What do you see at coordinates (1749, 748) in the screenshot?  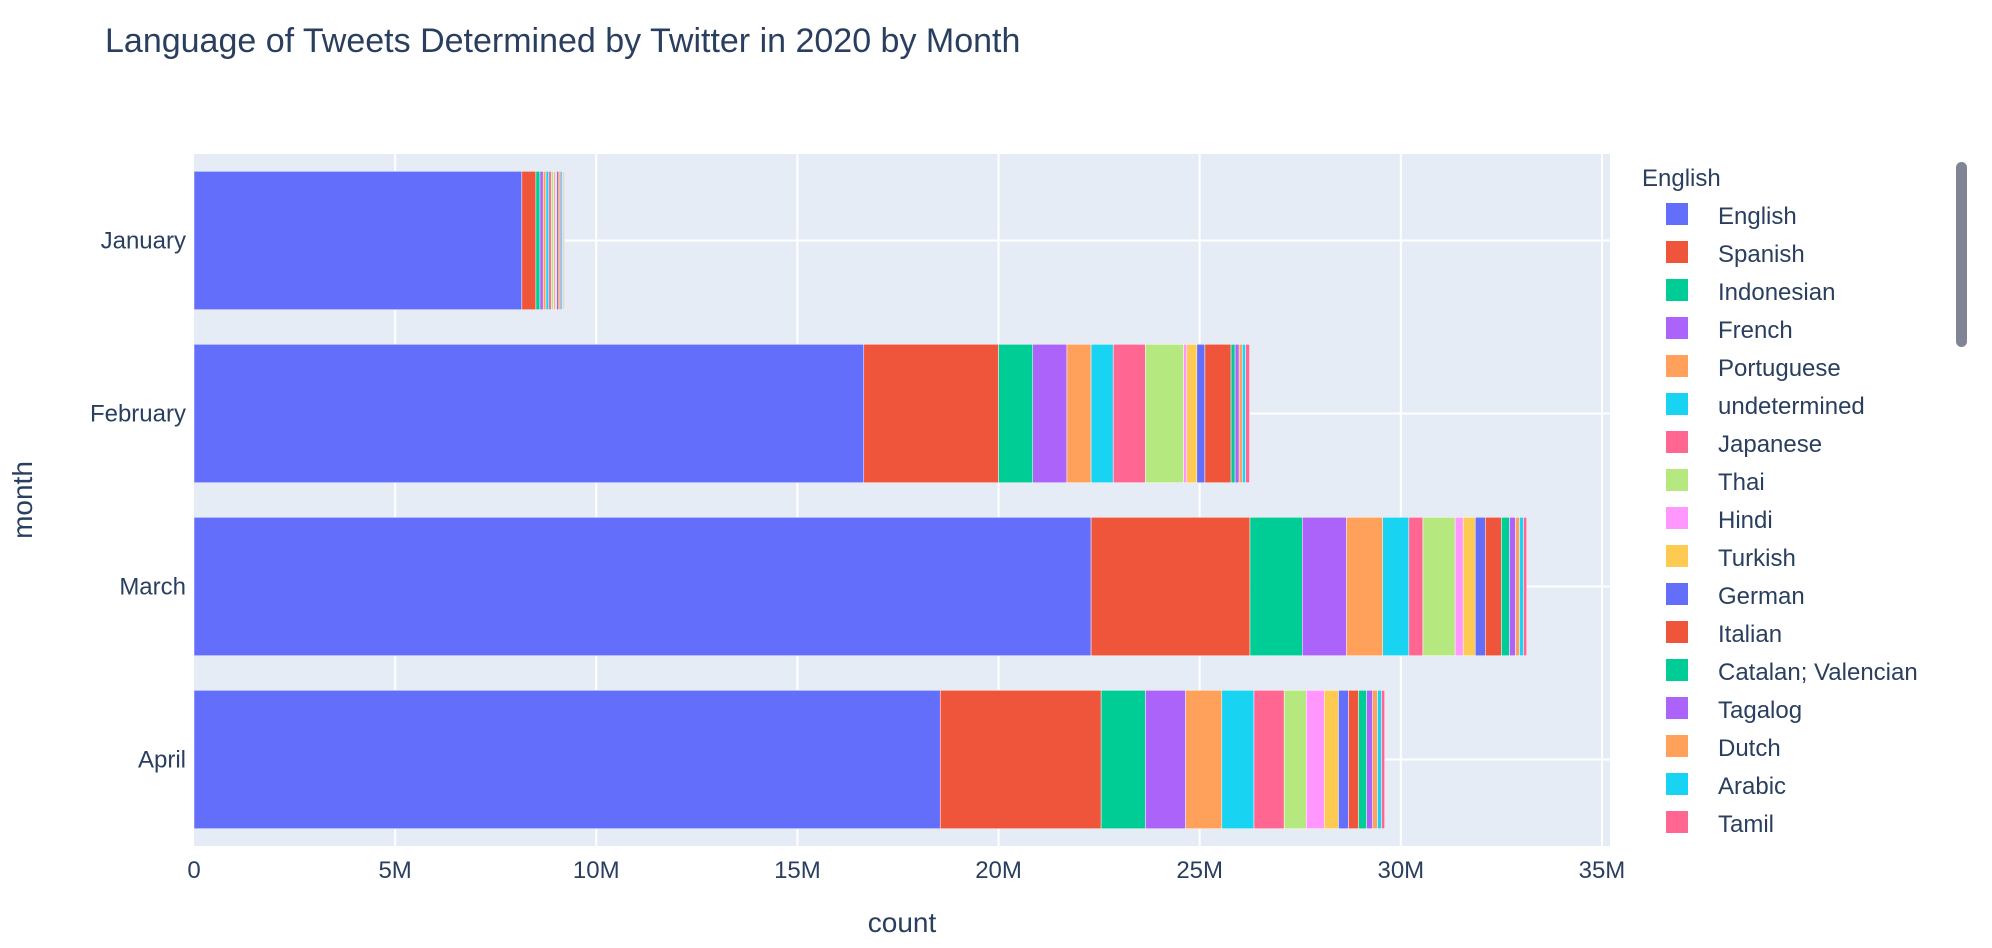 I see `legend-item-label: Dutch` at bounding box center [1749, 748].